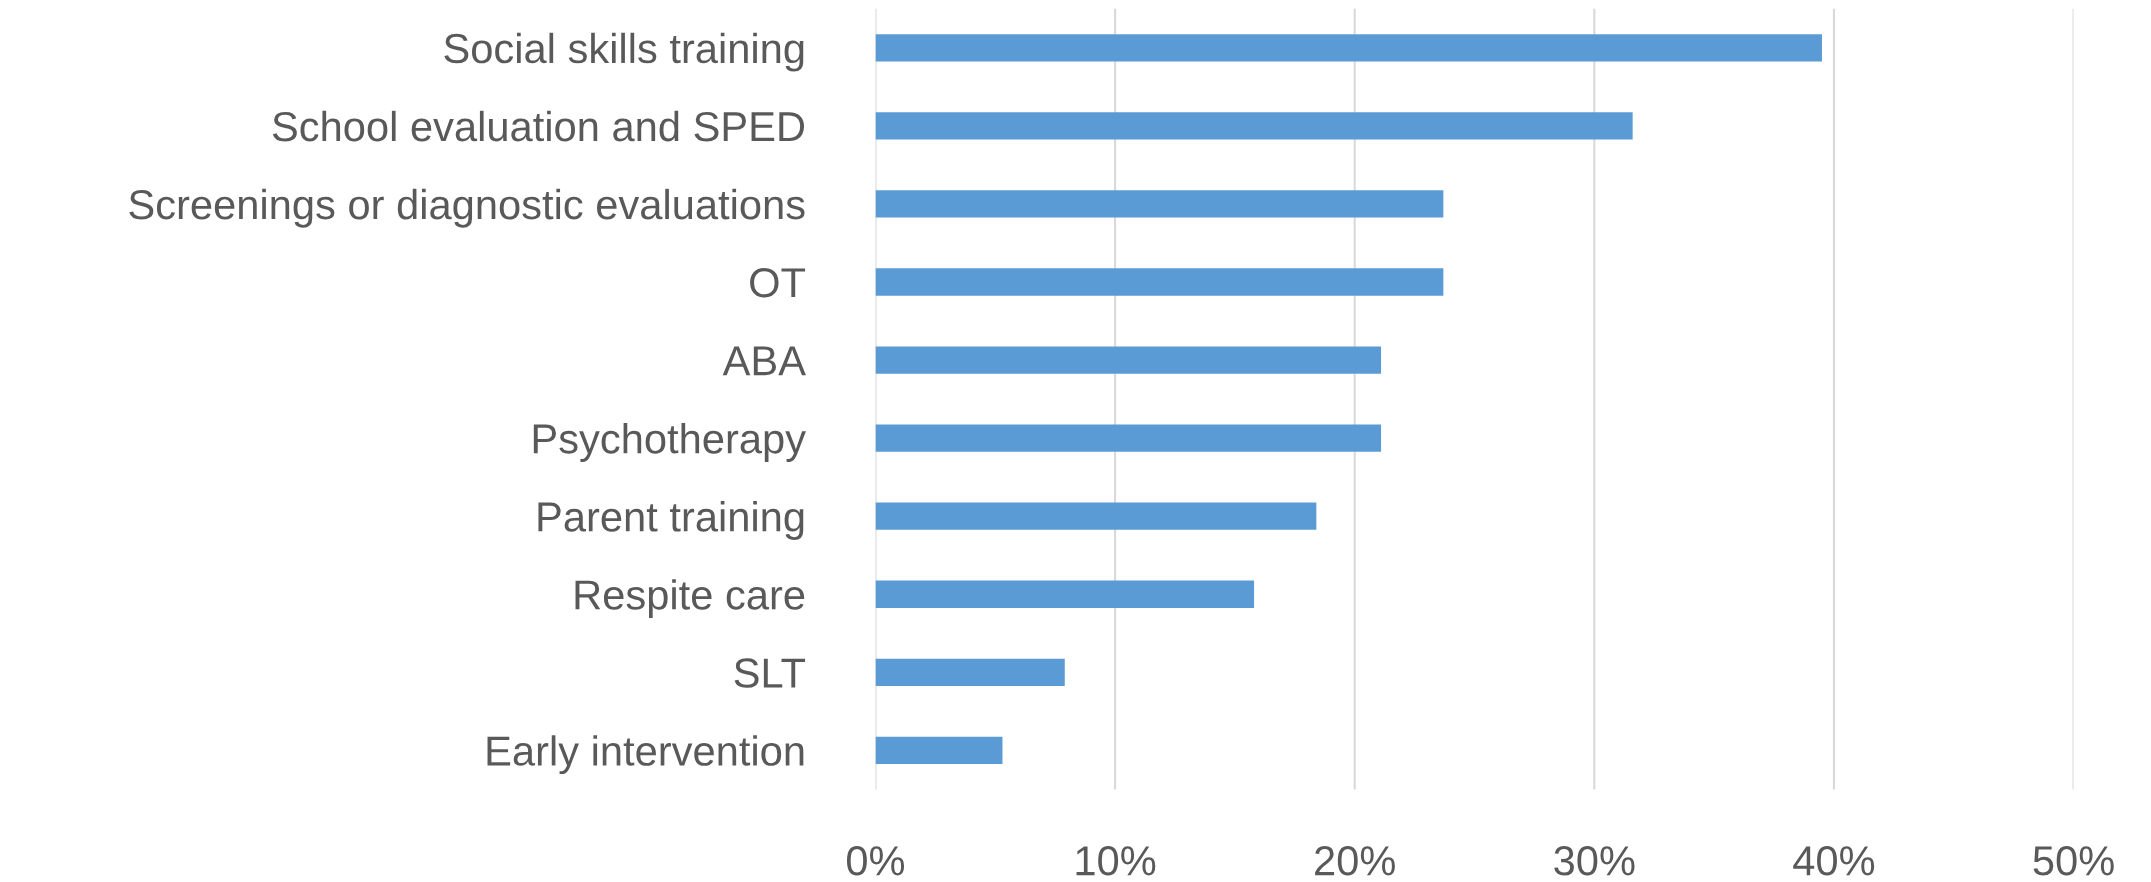 The height and width of the screenshot is (882, 2151). Describe the element at coordinates (764, 361) in the screenshot. I see `y-tick-label: ABA` at that location.